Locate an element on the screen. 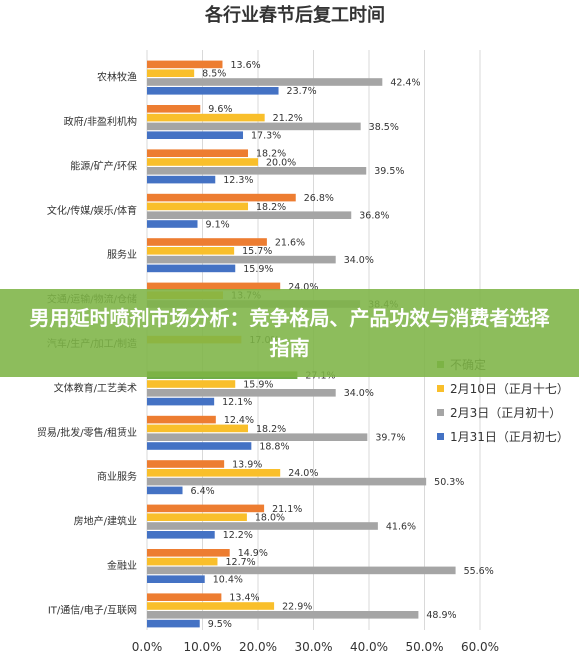 The image size is (579, 667). data-label: 13.6% is located at coordinates (245, 65).